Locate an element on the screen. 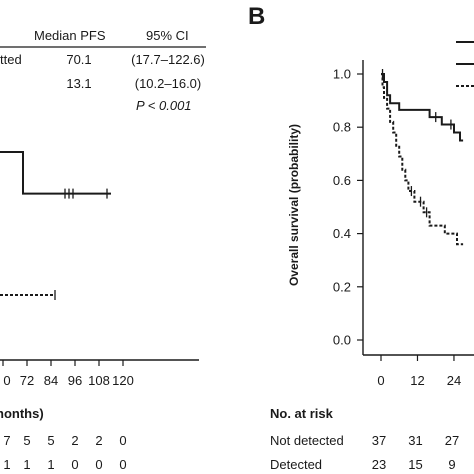 This screenshot has width=474, height=474. panel-a-x-tick-label: 72 is located at coordinates (27, 380).